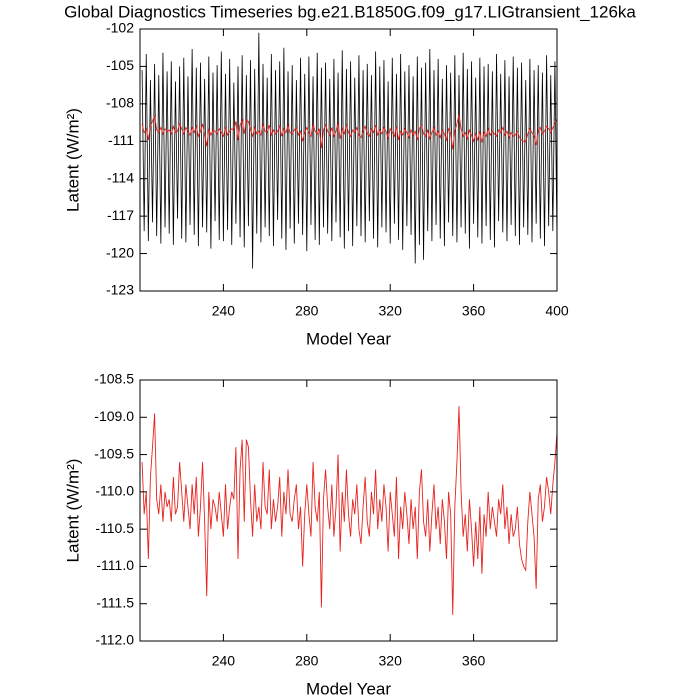 The height and width of the screenshot is (700, 700). I want to click on y-tick-label: -120, so click(120, 252).